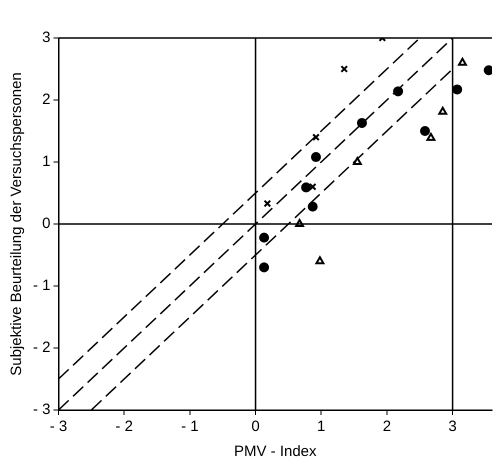 This screenshot has height=469, width=498. I want to click on x-tick-label: - 1, so click(190, 427).